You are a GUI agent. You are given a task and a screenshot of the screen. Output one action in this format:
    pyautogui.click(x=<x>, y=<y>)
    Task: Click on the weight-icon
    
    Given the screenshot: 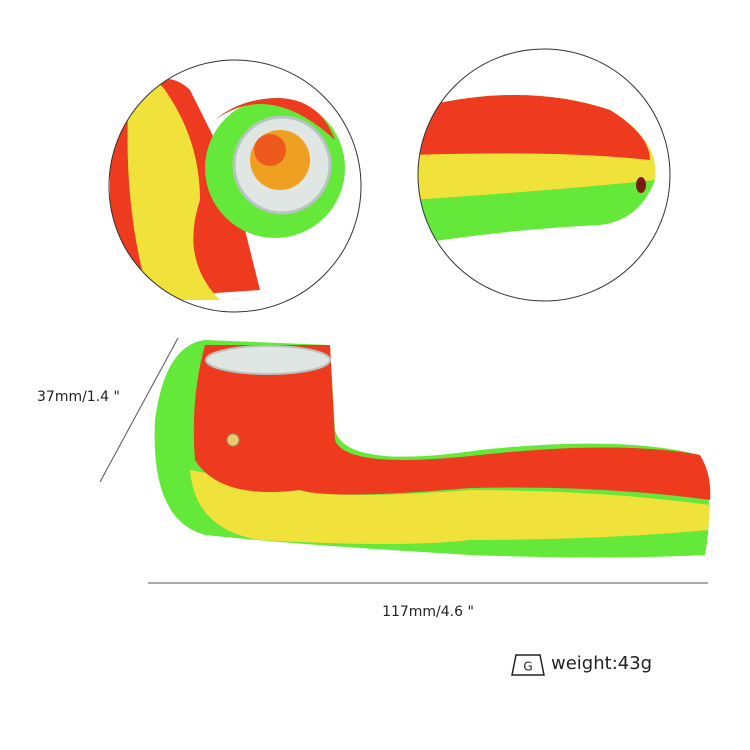 What is the action you would take?
    pyautogui.click(x=528, y=665)
    